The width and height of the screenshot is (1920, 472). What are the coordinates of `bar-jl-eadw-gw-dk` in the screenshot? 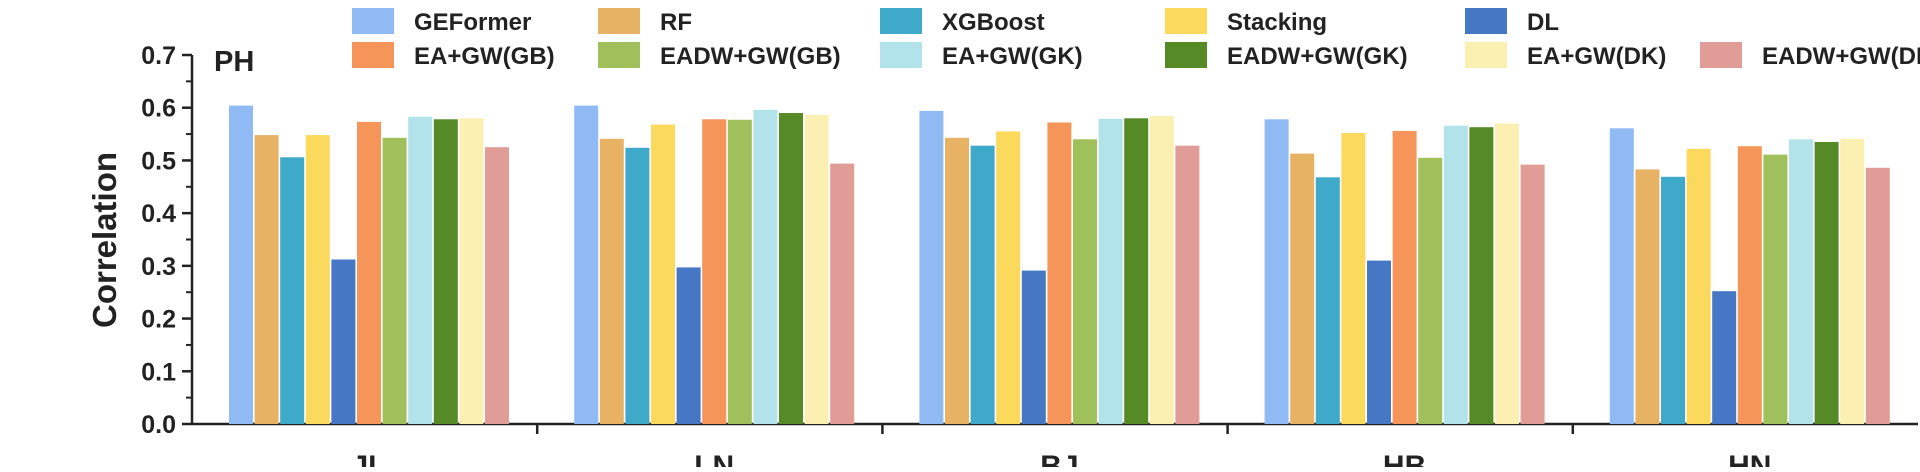 It's located at (497, 285).